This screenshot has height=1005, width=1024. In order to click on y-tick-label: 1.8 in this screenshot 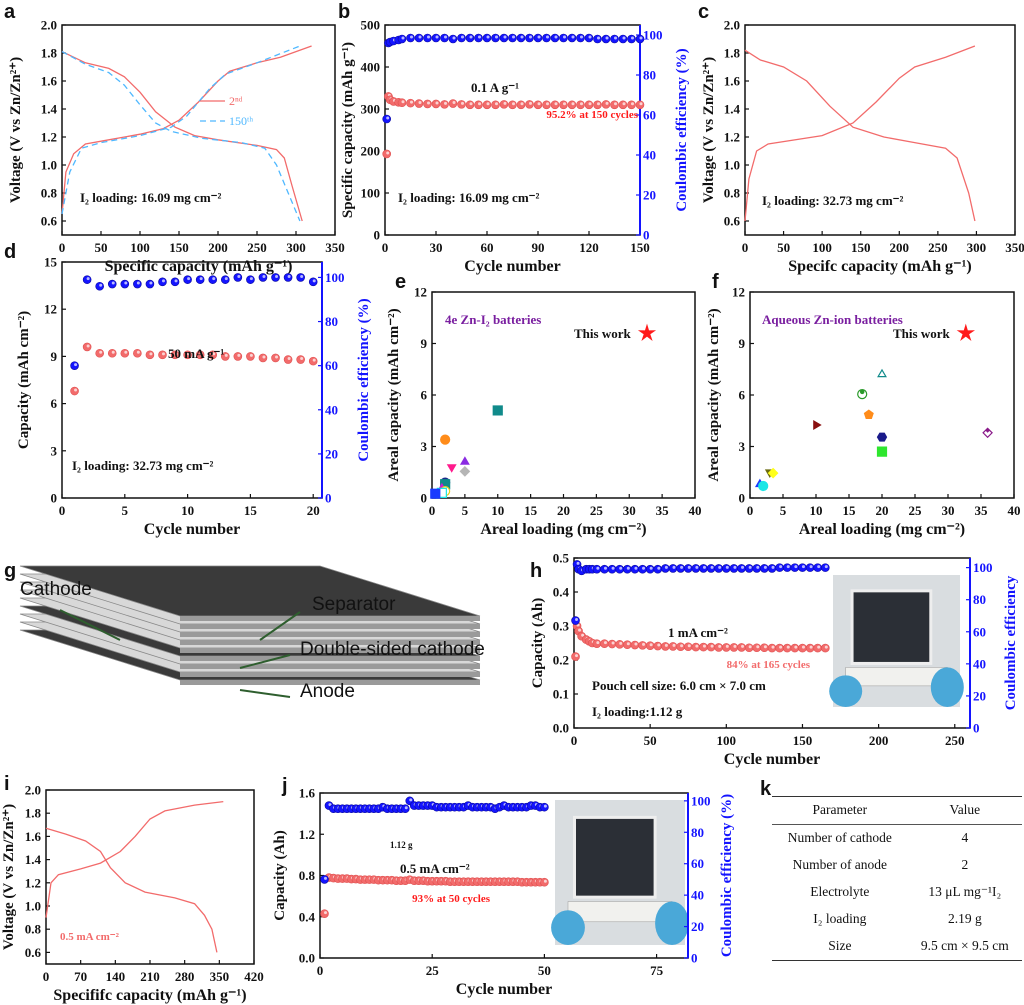, I will do `click(33, 813)`.